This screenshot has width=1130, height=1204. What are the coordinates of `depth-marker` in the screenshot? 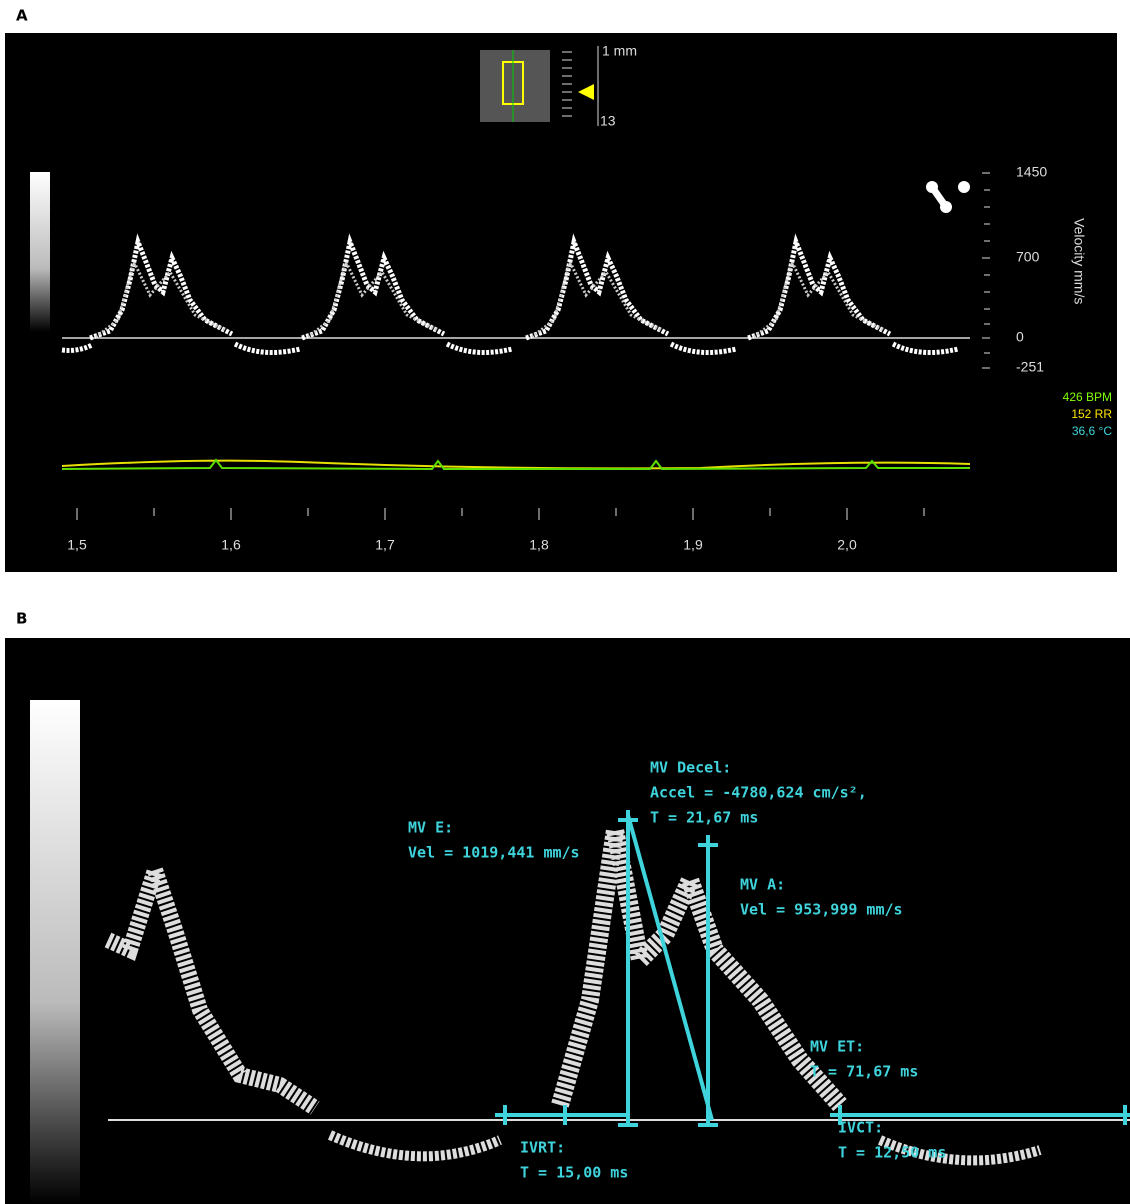 It's located at (586, 92).